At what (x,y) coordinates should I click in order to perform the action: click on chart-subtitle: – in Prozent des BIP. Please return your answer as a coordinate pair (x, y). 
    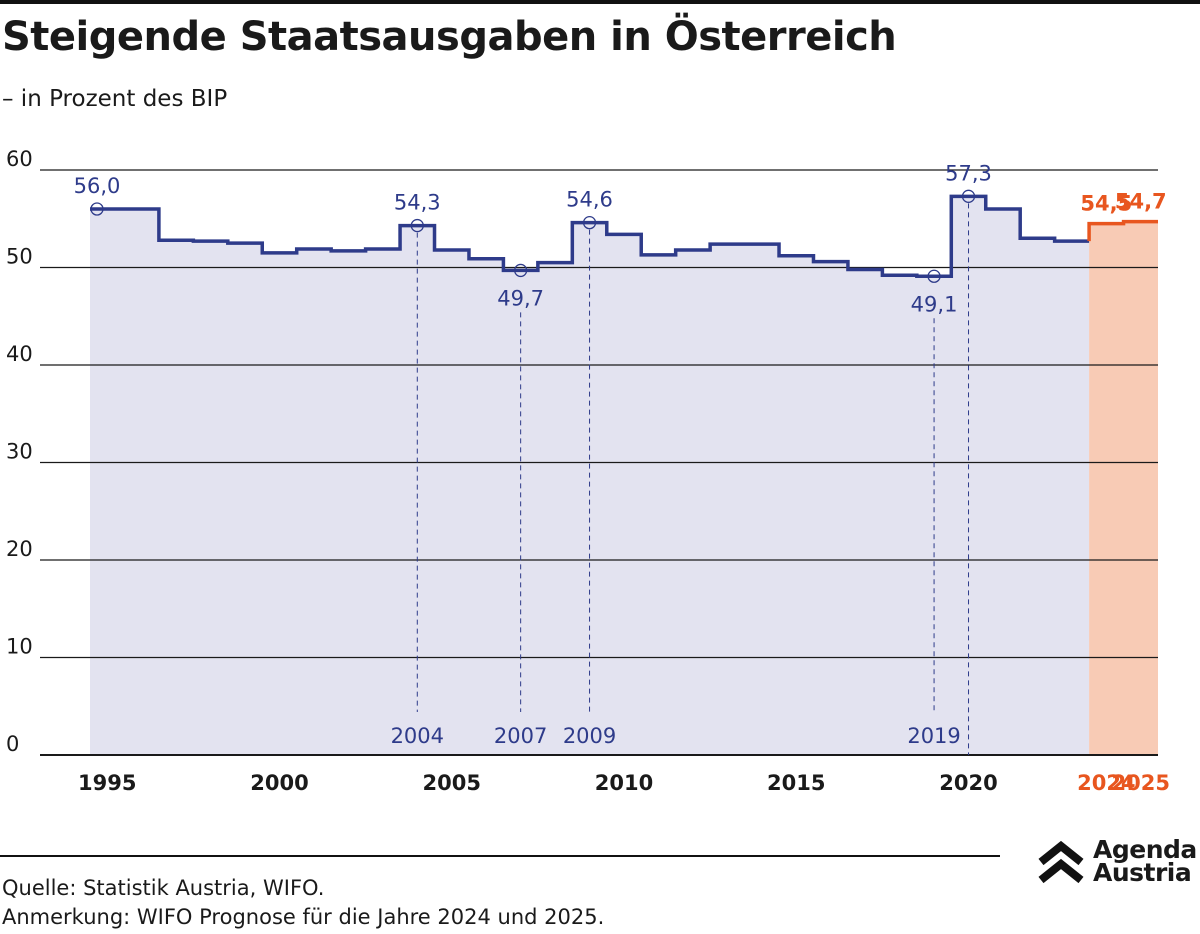
    Looking at the image, I should click on (115, 99).